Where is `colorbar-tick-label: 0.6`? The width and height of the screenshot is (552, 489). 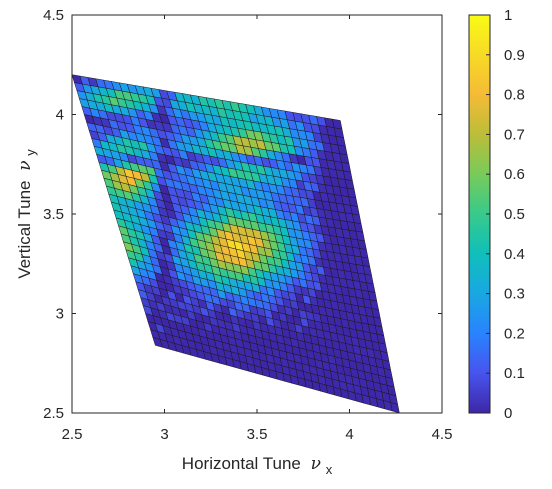
colorbar-tick-label: 0.6 is located at coordinates (514, 174).